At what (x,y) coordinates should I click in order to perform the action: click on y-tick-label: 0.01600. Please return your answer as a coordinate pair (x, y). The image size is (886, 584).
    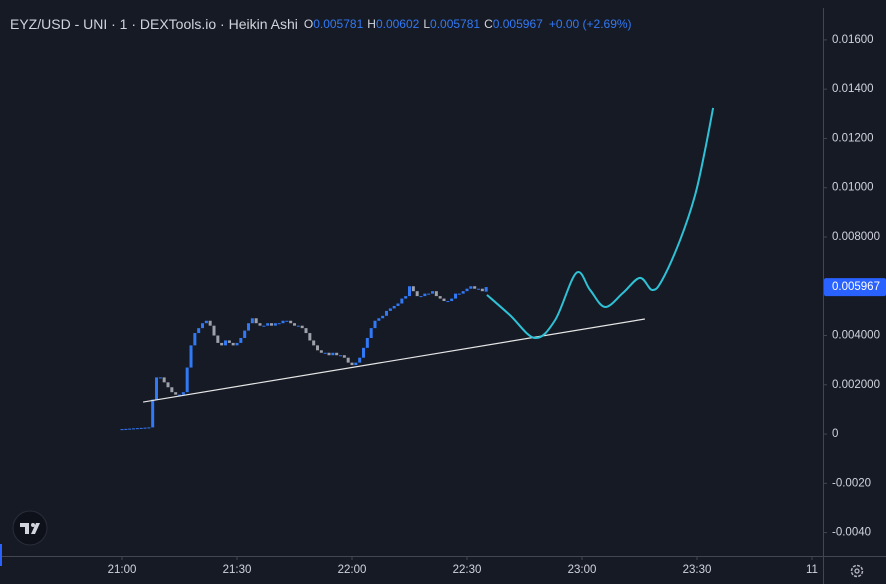
    Looking at the image, I should click on (853, 40).